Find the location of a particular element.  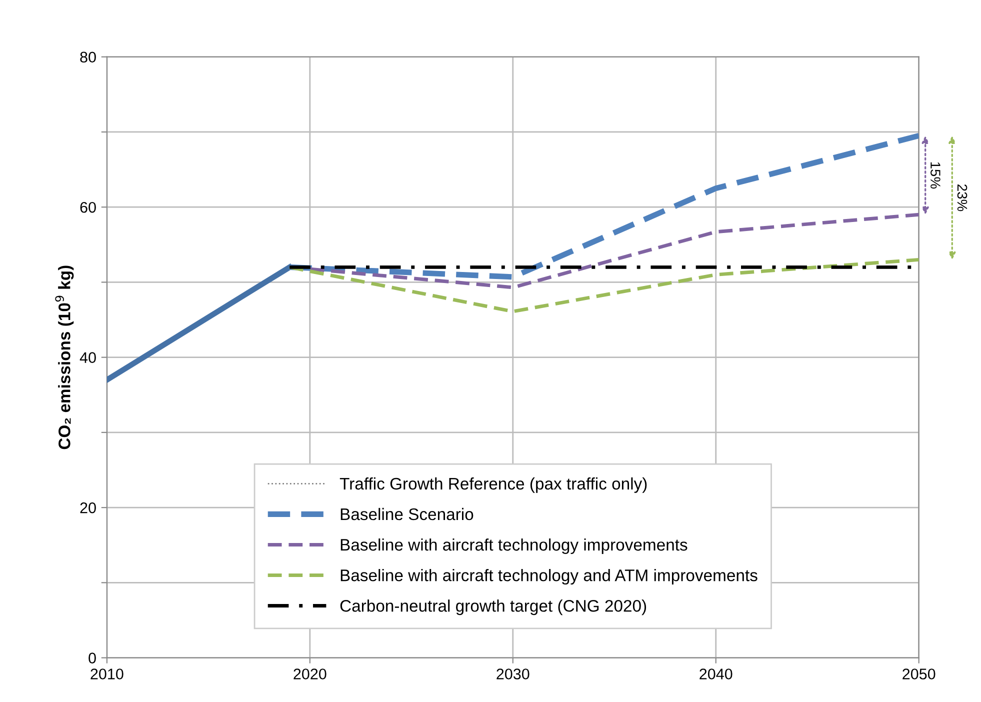

y-tick-label: 60 is located at coordinates (88, 207).